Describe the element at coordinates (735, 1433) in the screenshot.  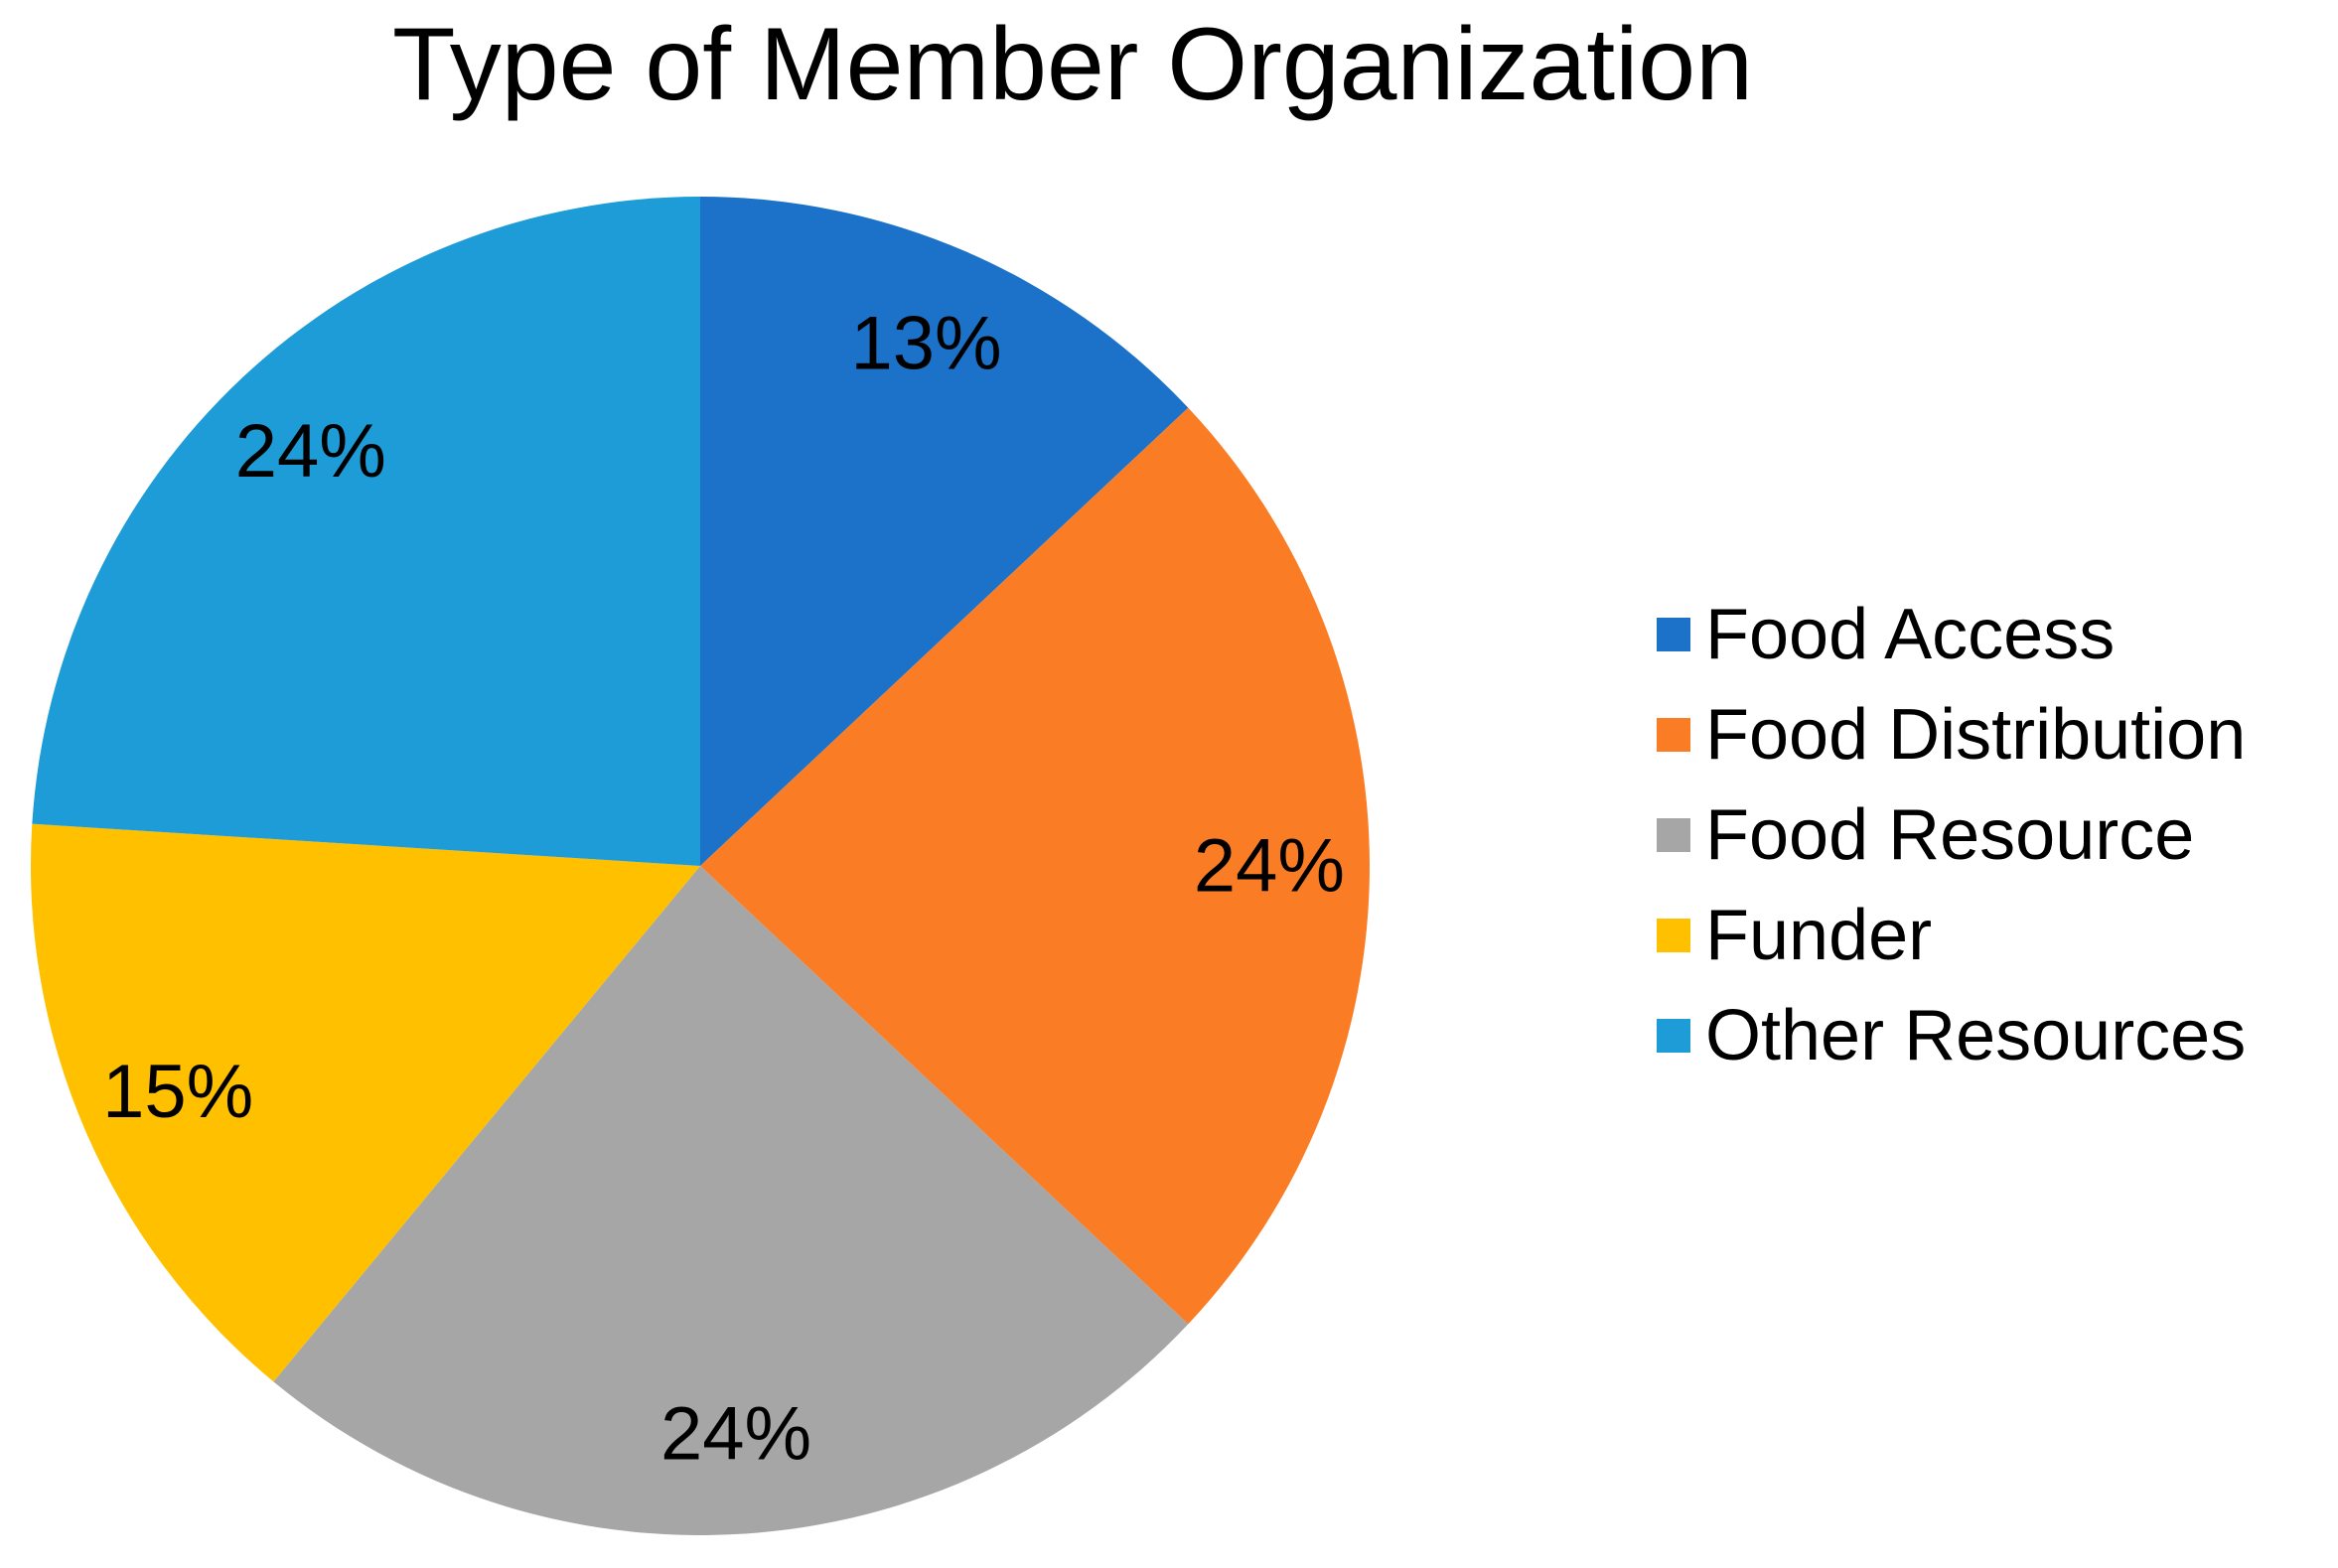
I see `slice-value-label-food-resource: 24%` at that location.